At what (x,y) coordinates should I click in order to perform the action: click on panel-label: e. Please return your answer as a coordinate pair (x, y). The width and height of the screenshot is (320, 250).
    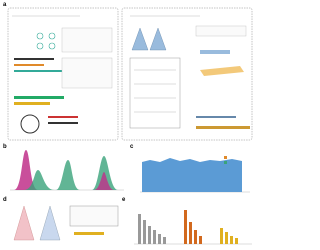
    Looking at the image, I should click on (124, 200).